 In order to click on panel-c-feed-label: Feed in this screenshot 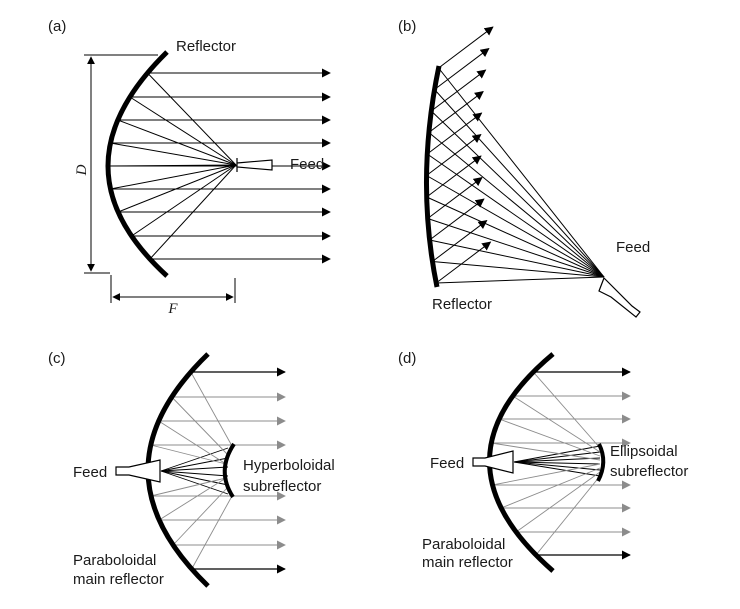, I will do `click(90, 472)`.